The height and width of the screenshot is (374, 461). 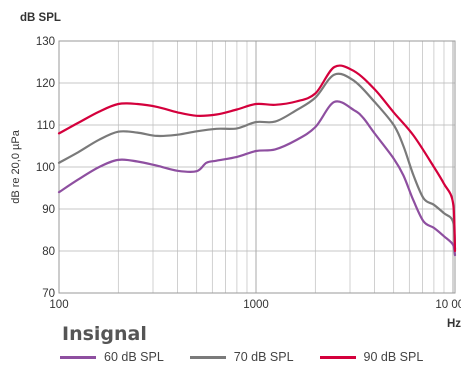 What do you see at coordinates (448, 305) in the screenshot?
I see `x-tick-label: 10 000` at bounding box center [448, 305].